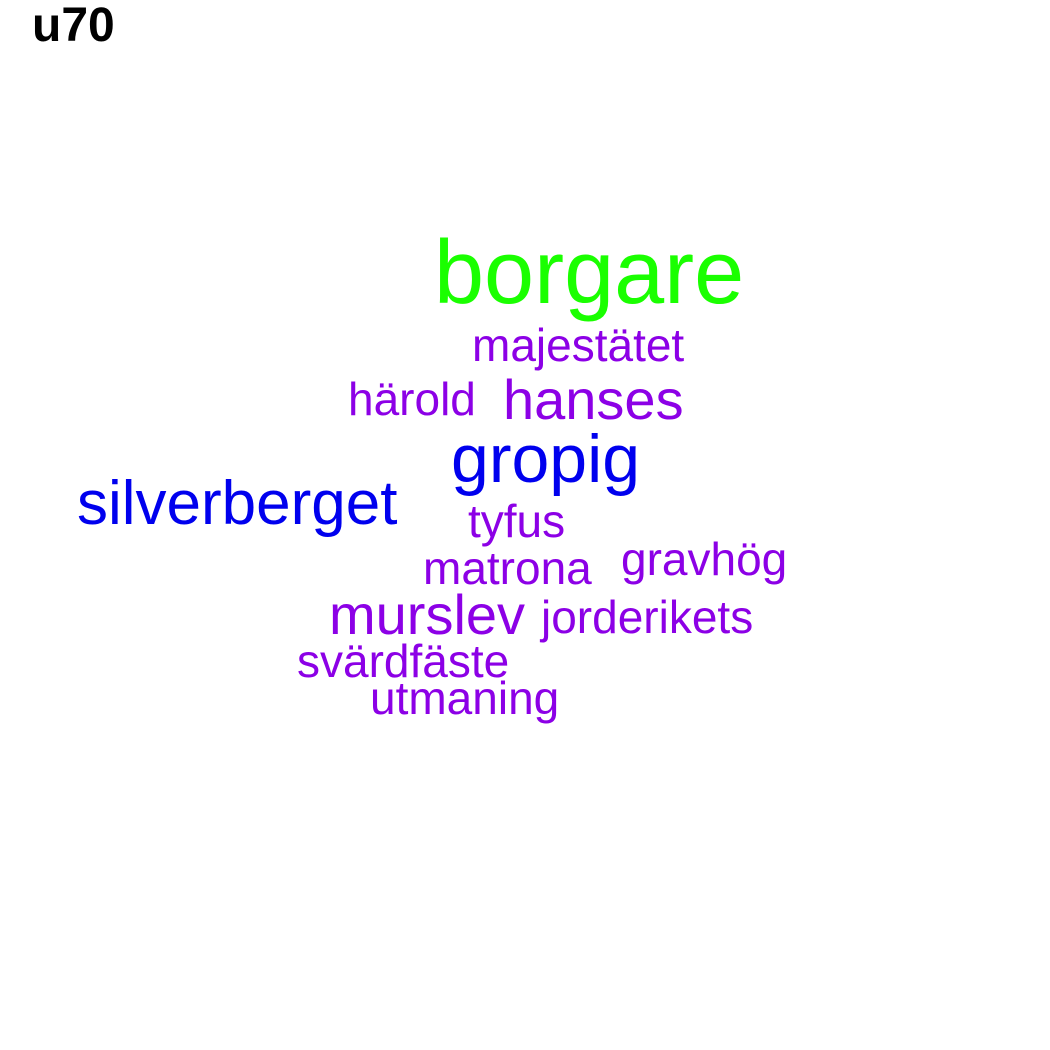 Image resolution: width=1050 pixels, height=1050 pixels. What do you see at coordinates (578, 345) in the screenshot?
I see `word-majestatet: majestätet` at bounding box center [578, 345].